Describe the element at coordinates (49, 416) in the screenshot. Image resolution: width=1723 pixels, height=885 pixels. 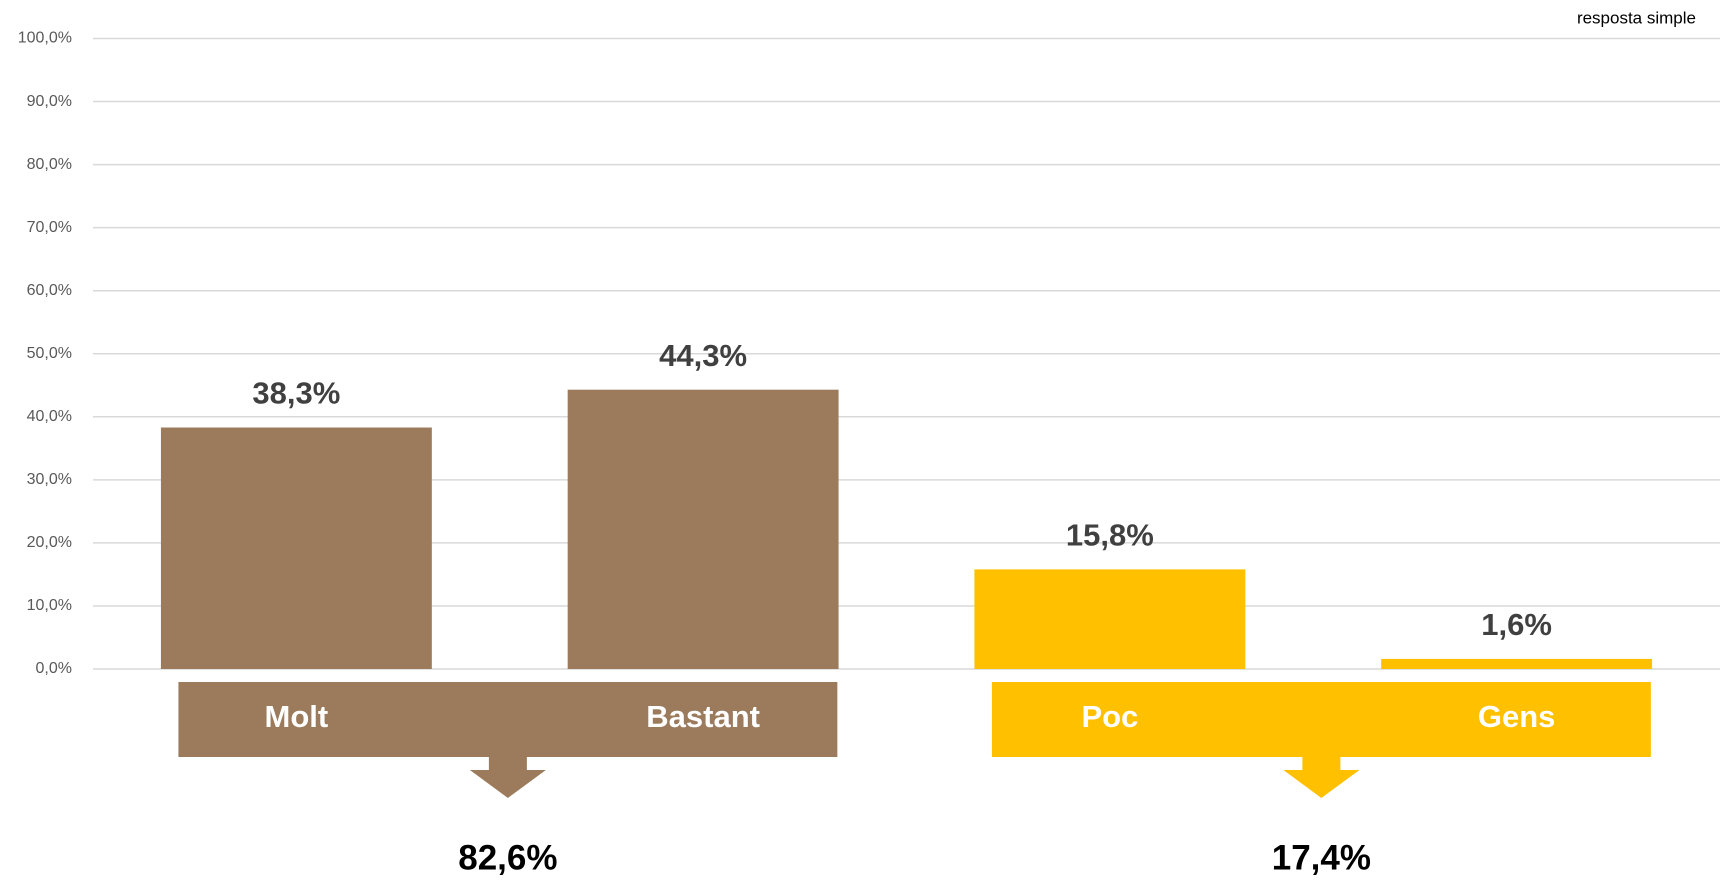
I see `y-tick-label: 40,0%` at that location.